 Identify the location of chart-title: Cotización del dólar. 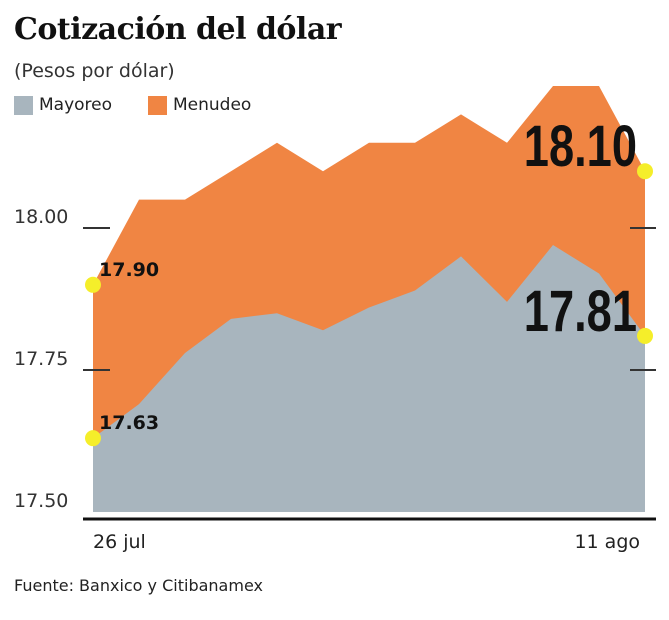
(178, 29).